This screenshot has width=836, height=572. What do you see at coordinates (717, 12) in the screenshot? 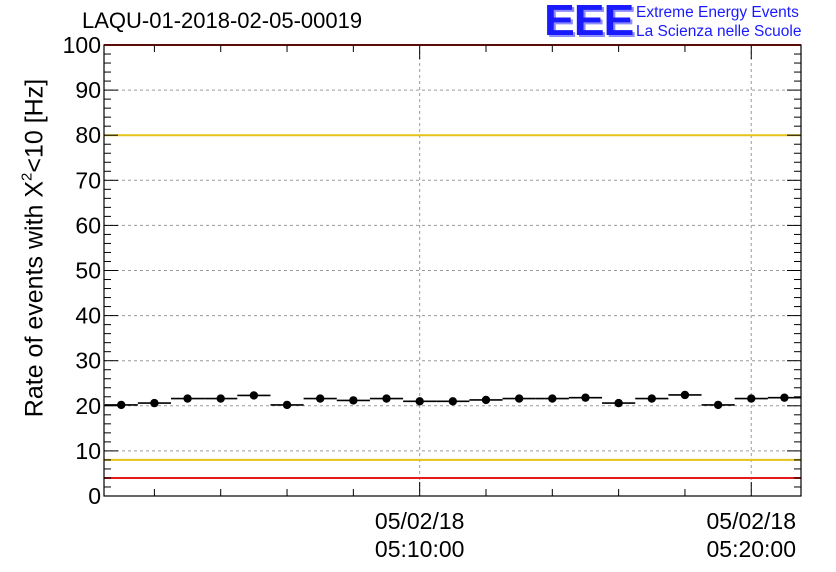
I see `logo-line-1: Extreme Energy Events` at bounding box center [717, 12].